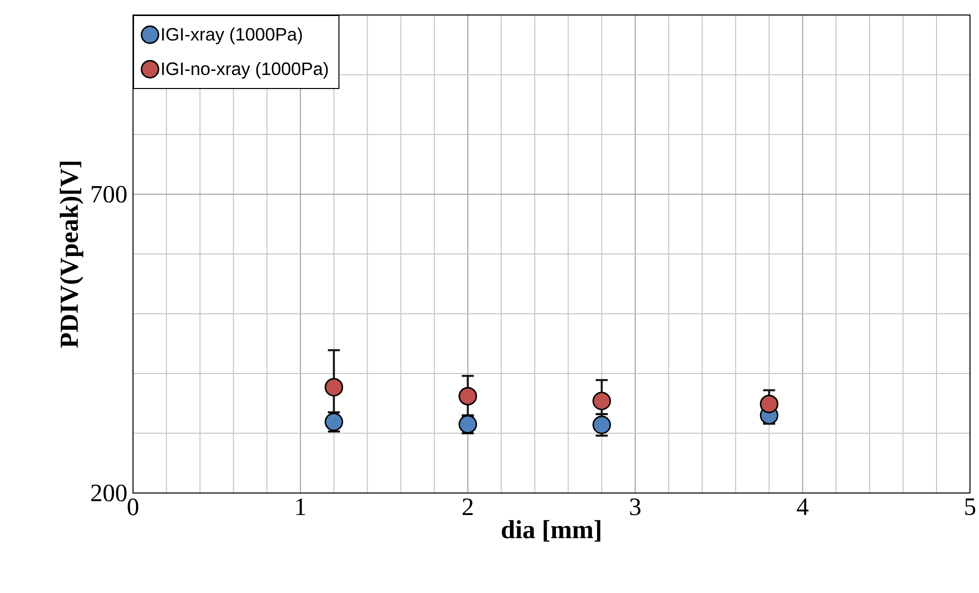 The width and height of the screenshot is (979, 593). What do you see at coordinates (109, 493) in the screenshot?
I see `y-tick-label: 200` at bounding box center [109, 493].